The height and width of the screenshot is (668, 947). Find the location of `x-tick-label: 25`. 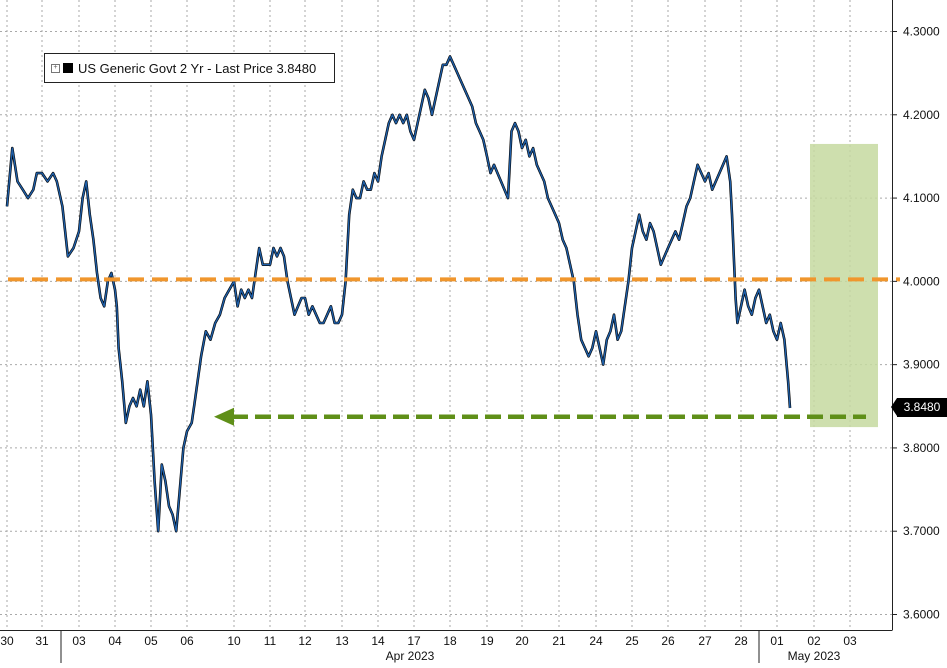

x-tick-label: 25 is located at coordinates (632, 641).